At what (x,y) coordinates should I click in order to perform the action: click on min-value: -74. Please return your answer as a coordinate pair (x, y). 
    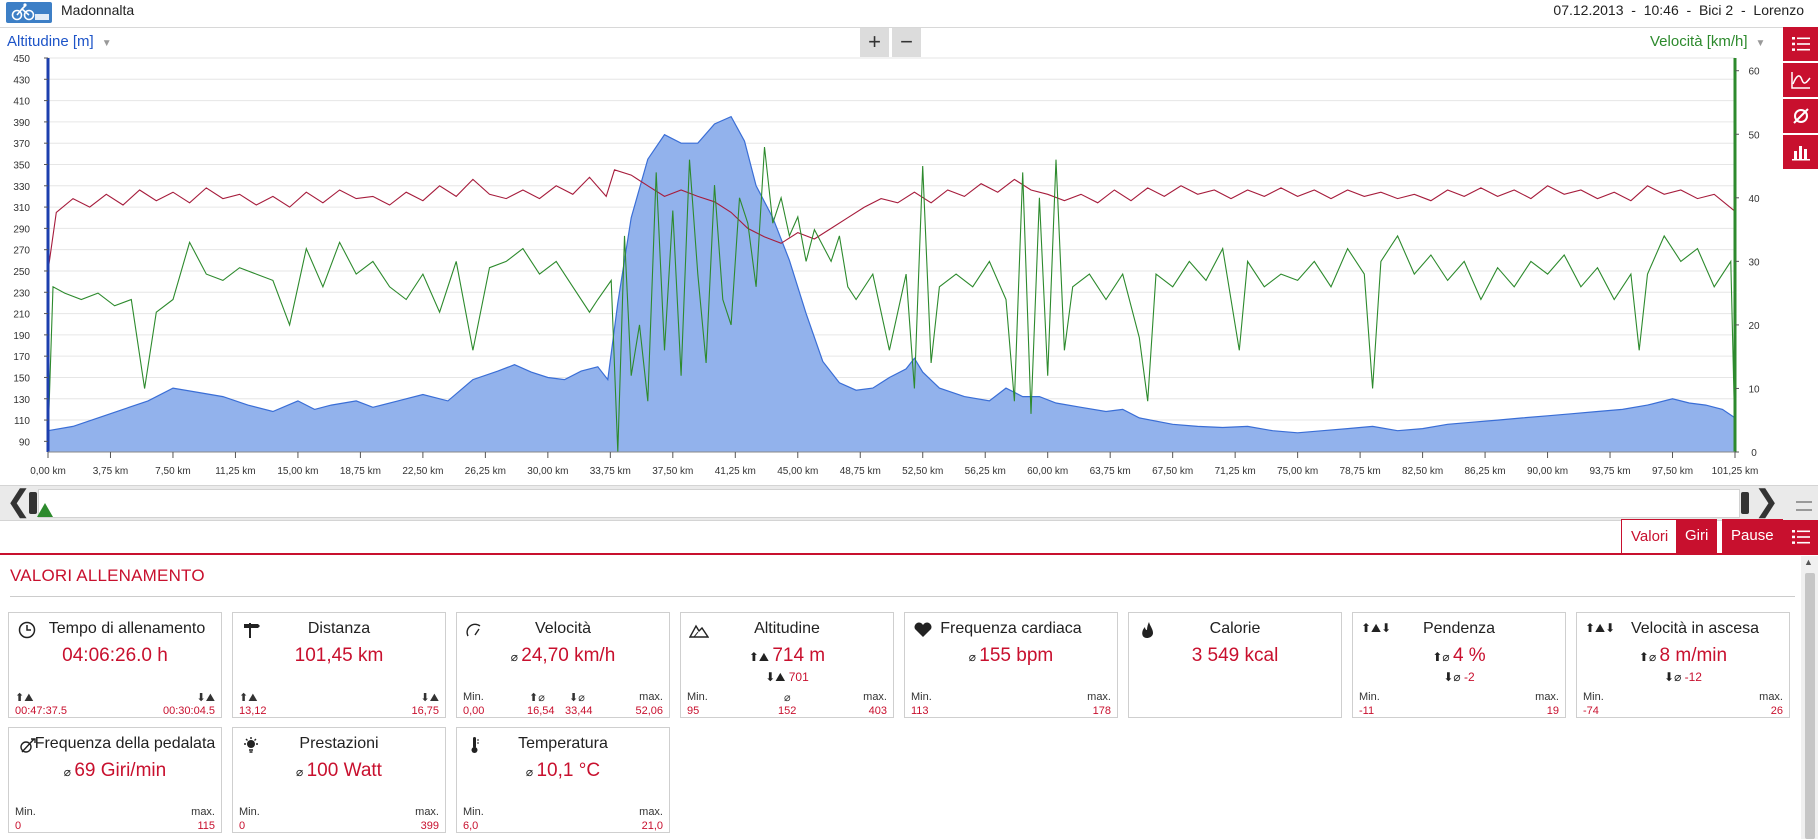
    Looking at the image, I should click on (1591, 711).